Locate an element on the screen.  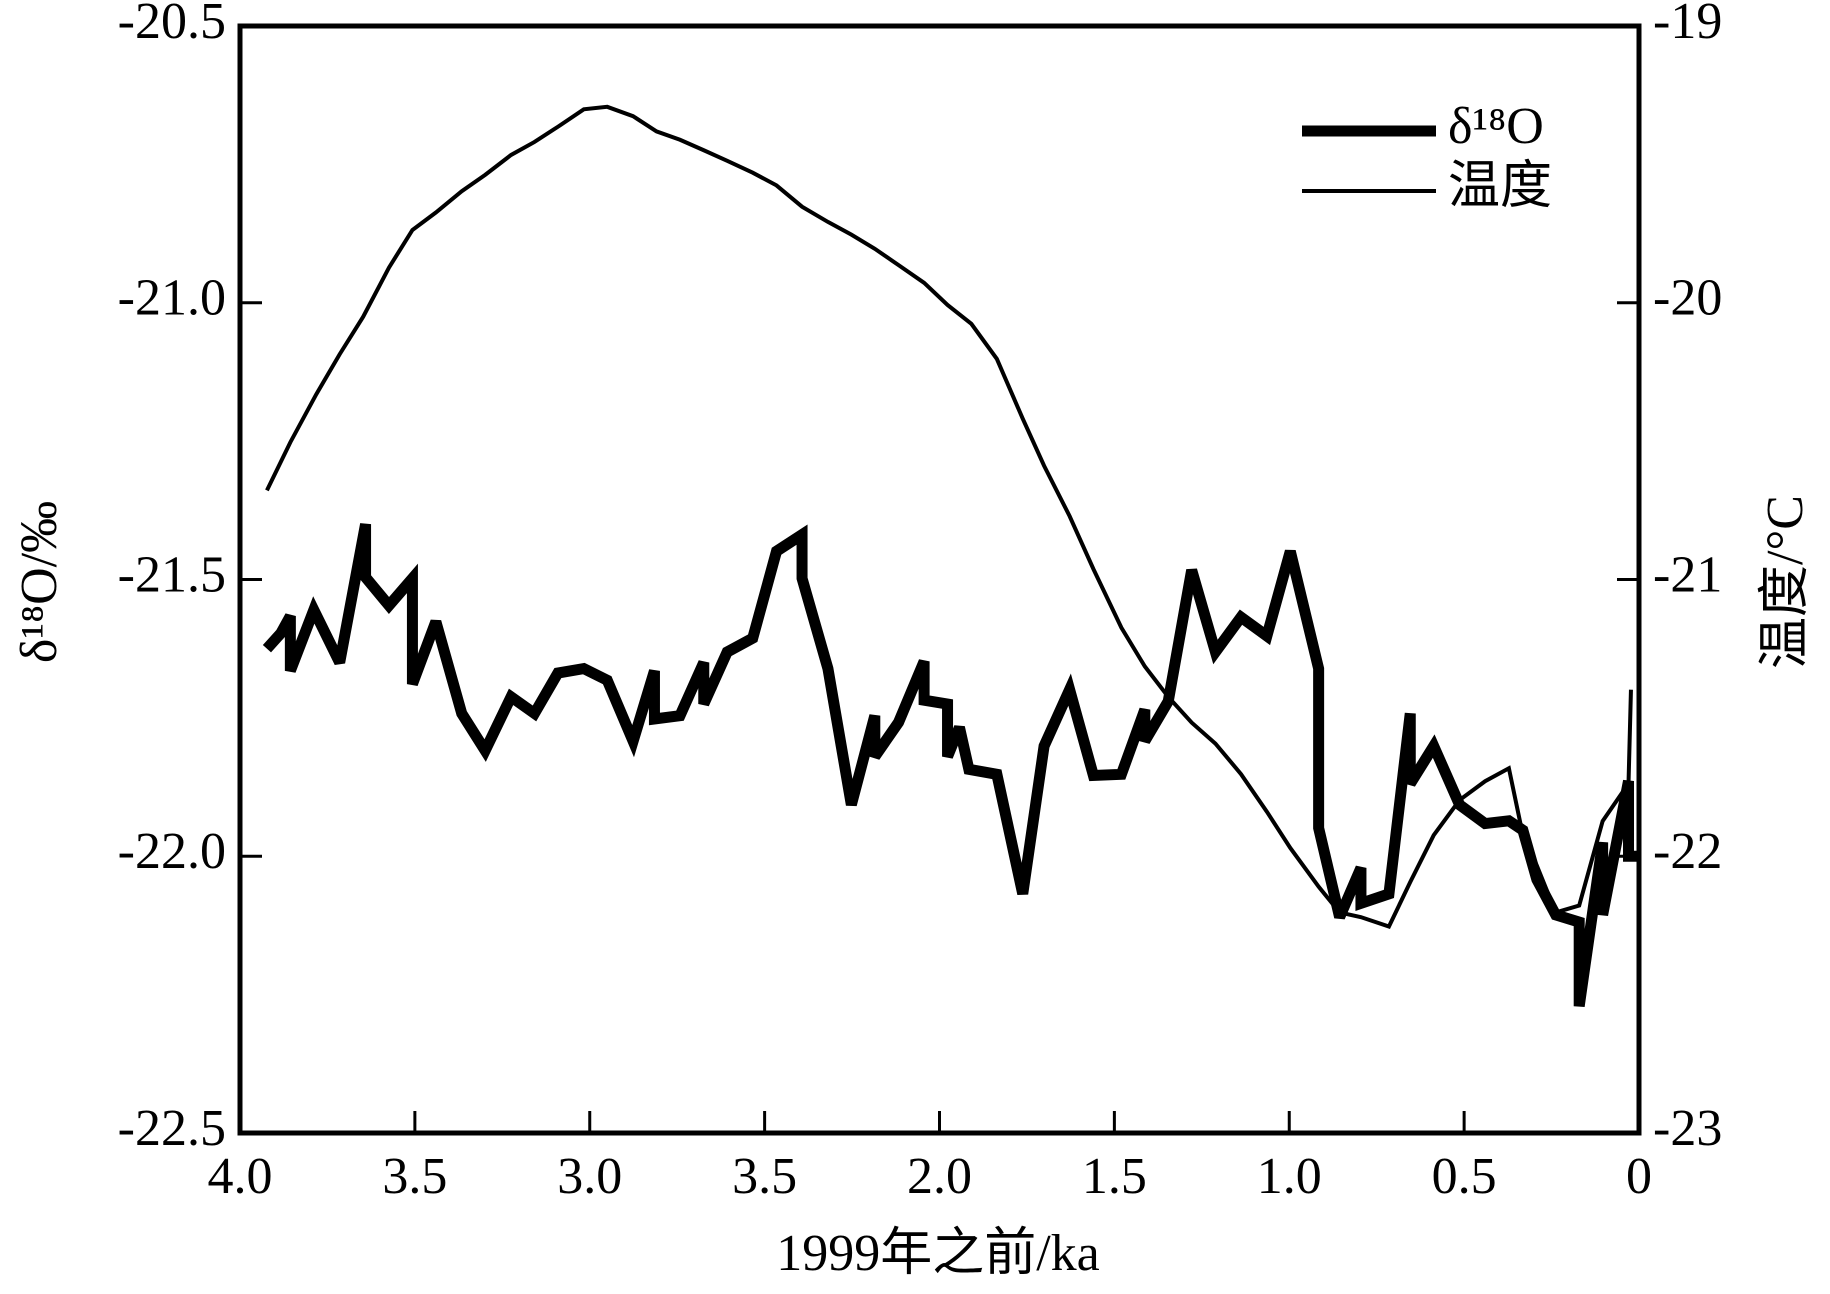
y2-tick-label: -22 is located at coordinates (1687, 851).